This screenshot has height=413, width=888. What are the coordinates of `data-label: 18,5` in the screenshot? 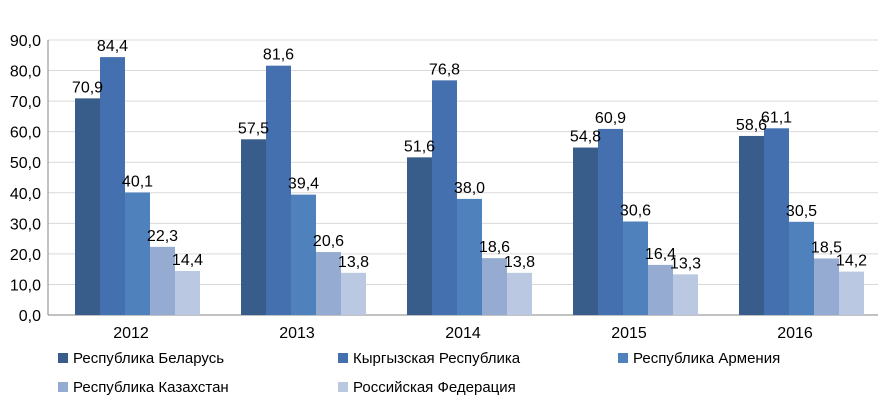 It's located at (826, 247).